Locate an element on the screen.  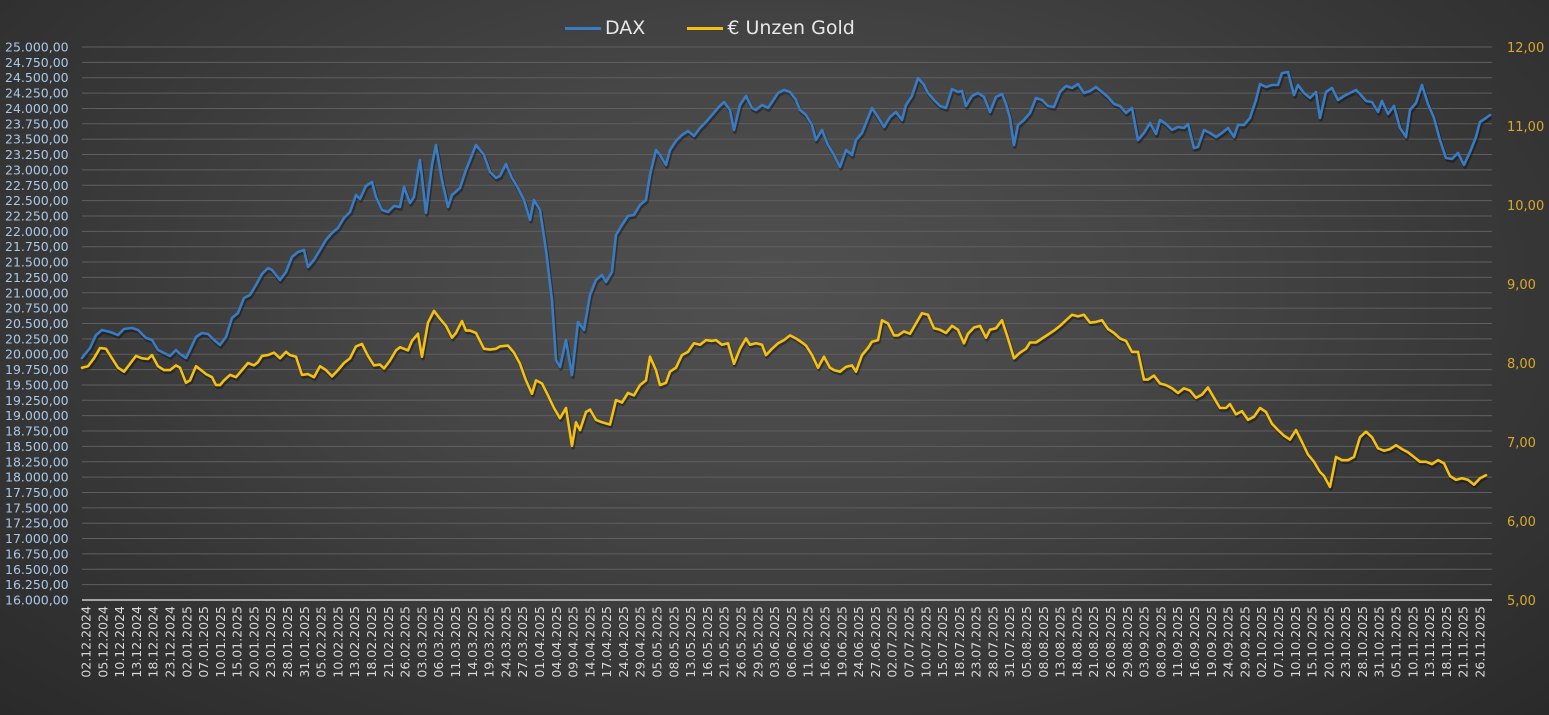
left-axis-tick-label: 16.250,00 is located at coordinates (37, 584).